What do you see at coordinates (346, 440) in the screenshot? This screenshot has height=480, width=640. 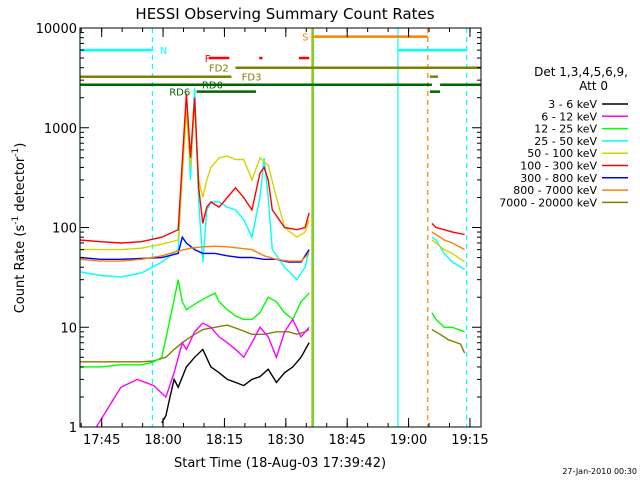 I see `x-tick-label: 18:45` at bounding box center [346, 440].